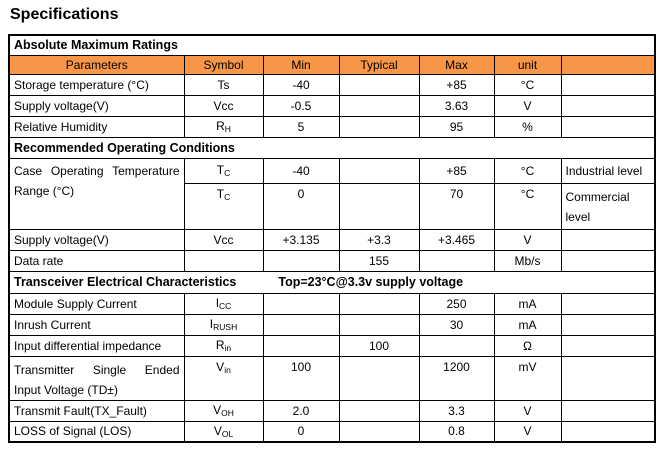 The height and width of the screenshot is (452, 663). Describe the element at coordinates (608, 170) in the screenshot. I see `note-cell: Industrial level` at that location.